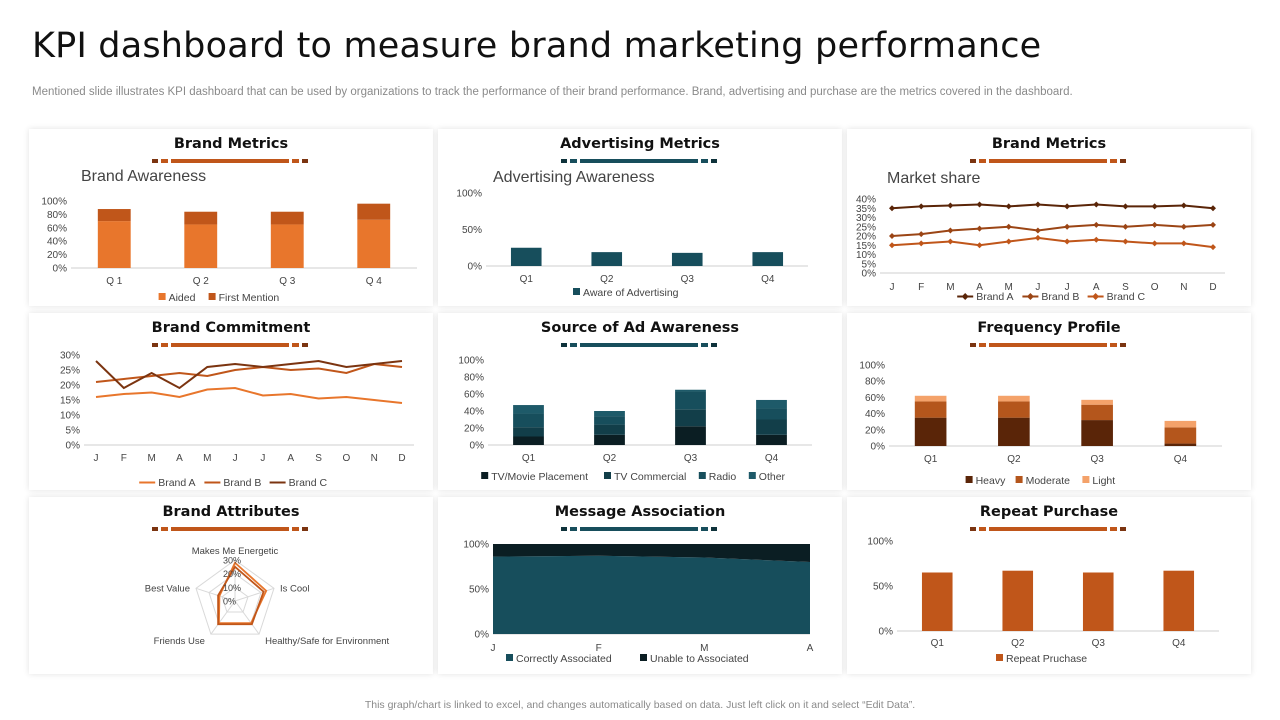 Image resolution: width=1280 pixels, height=720 pixels. What do you see at coordinates (991, 481) in the screenshot?
I see `legend-label: Heavy` at bounding box center [991, 481].